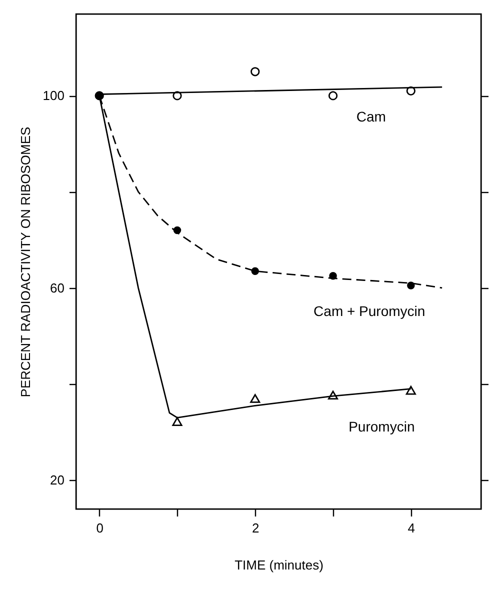 The image size is (498, 607). What do you see at coordinates (370, 310) in the screenshot?
I see `series-label: Cam + Puromycin` at bounding box center [370, 310].